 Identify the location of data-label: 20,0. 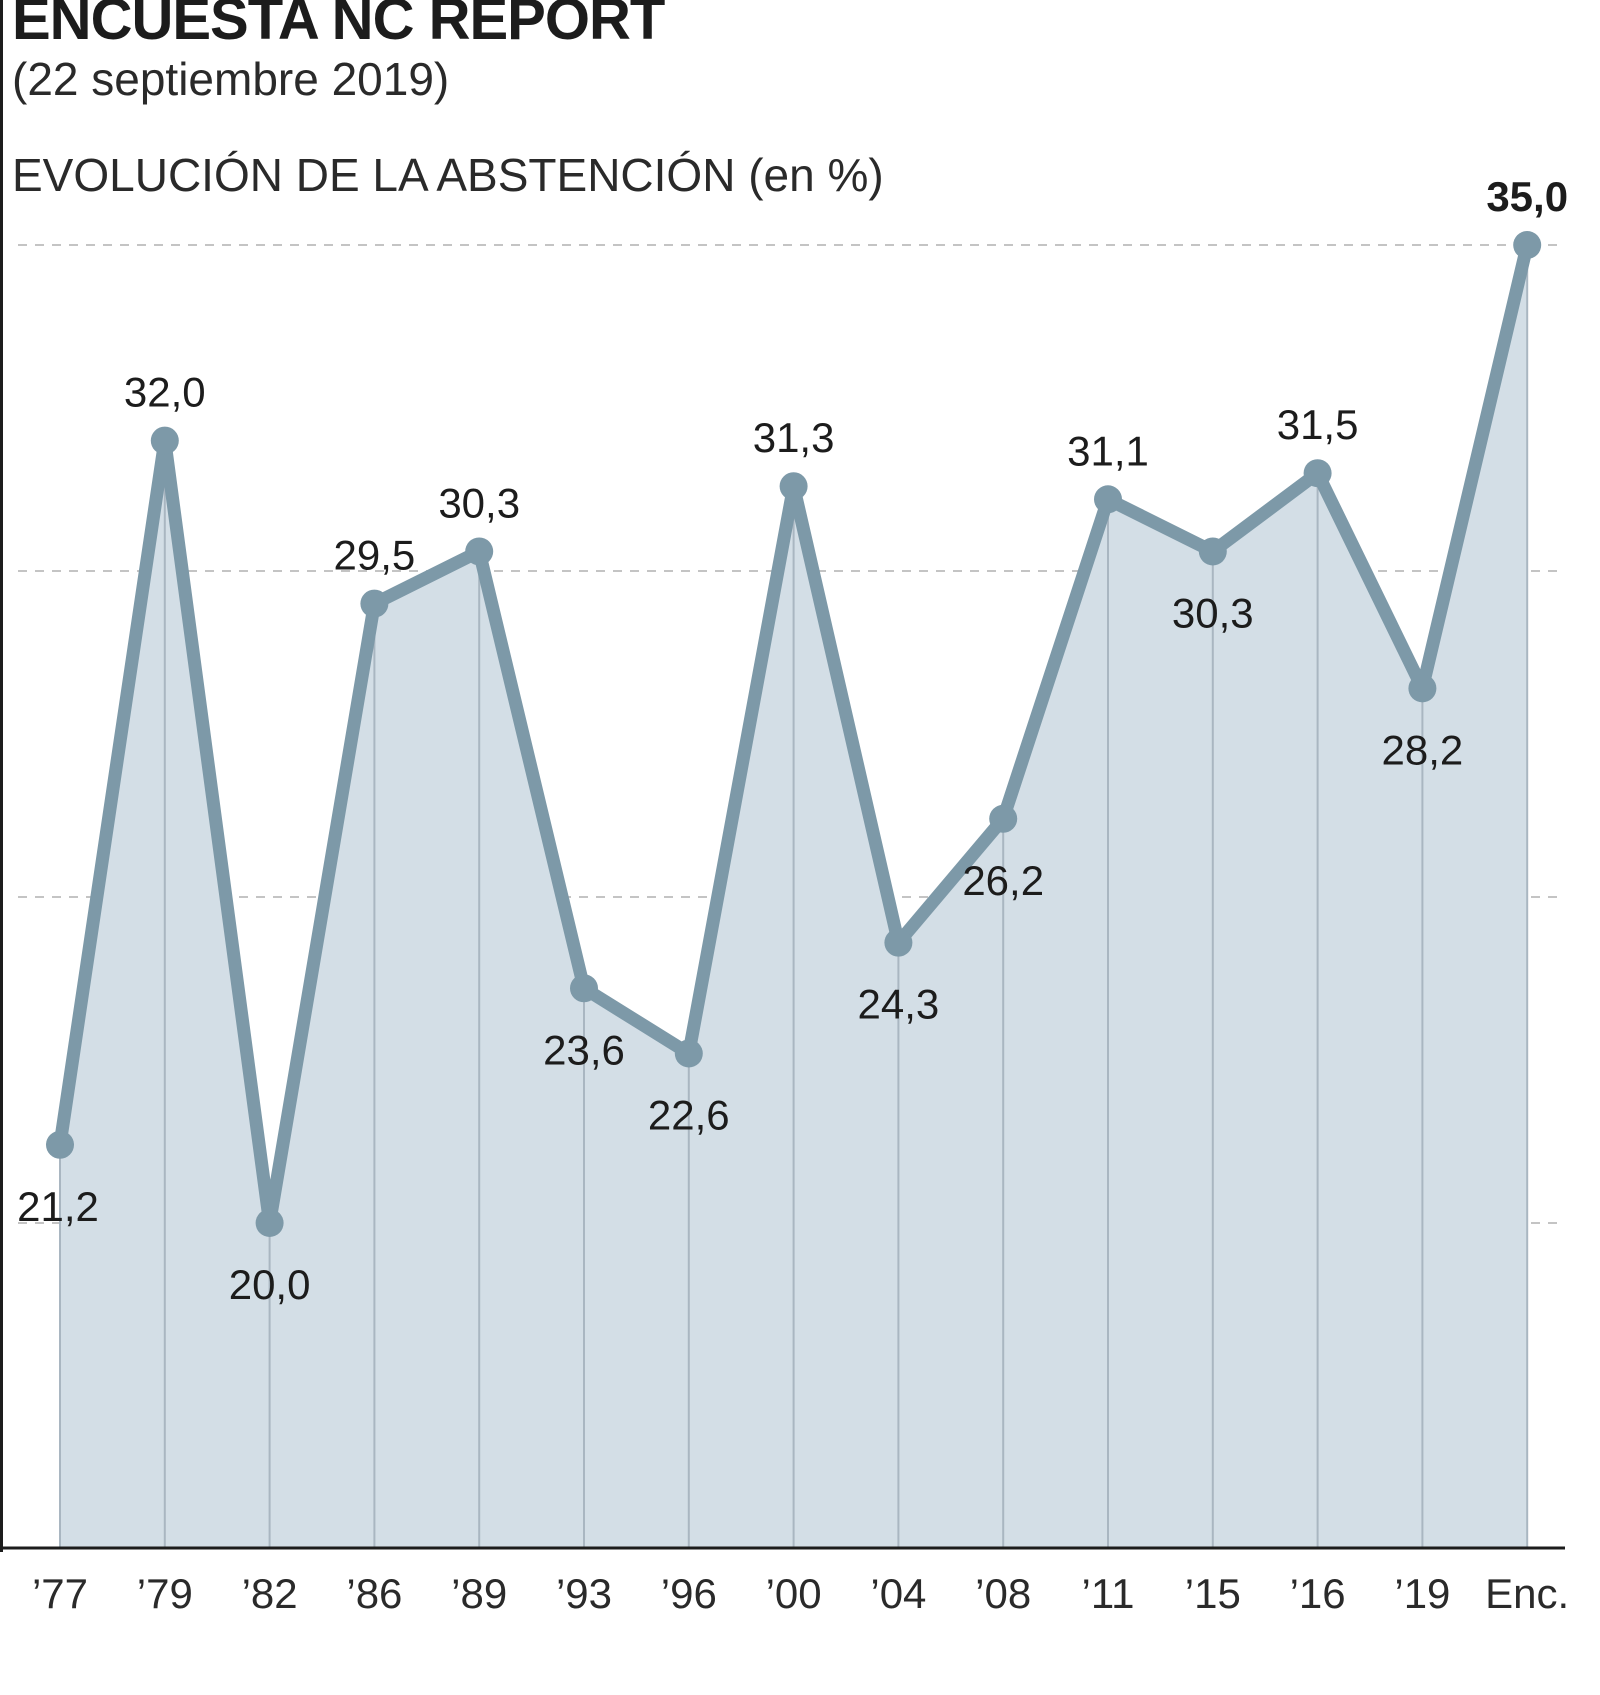
(270, 1284).